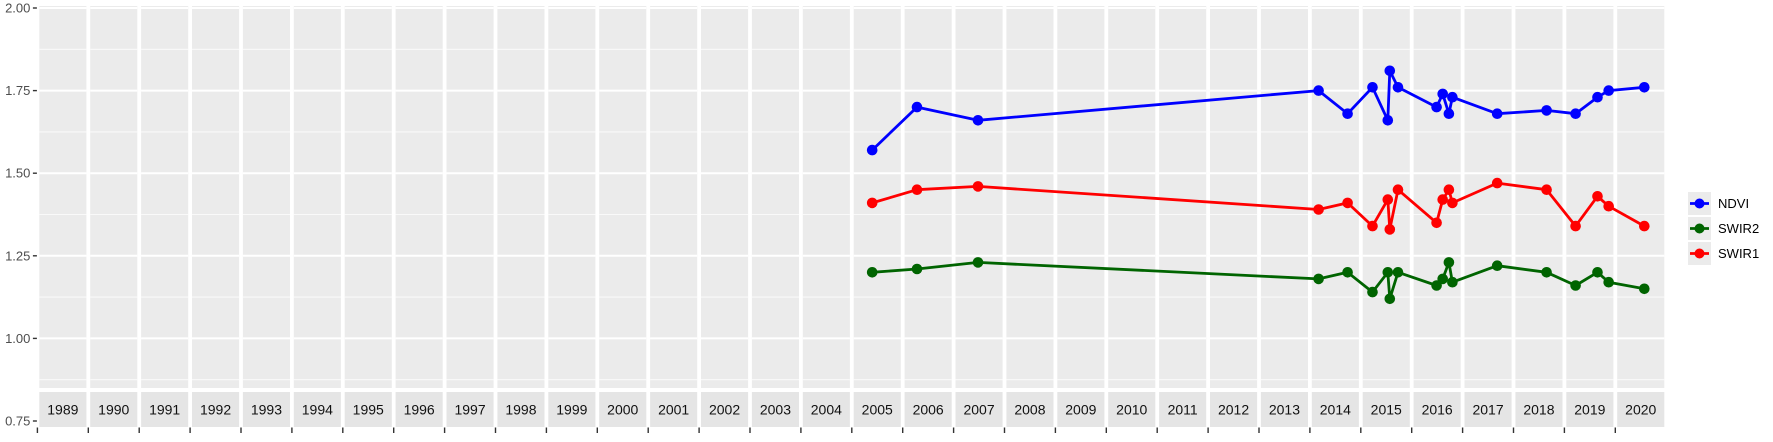 Image resolution: width=1773 pixels, height=442 pixels. I want to click on facet-strip-2006, so click(928, 409).